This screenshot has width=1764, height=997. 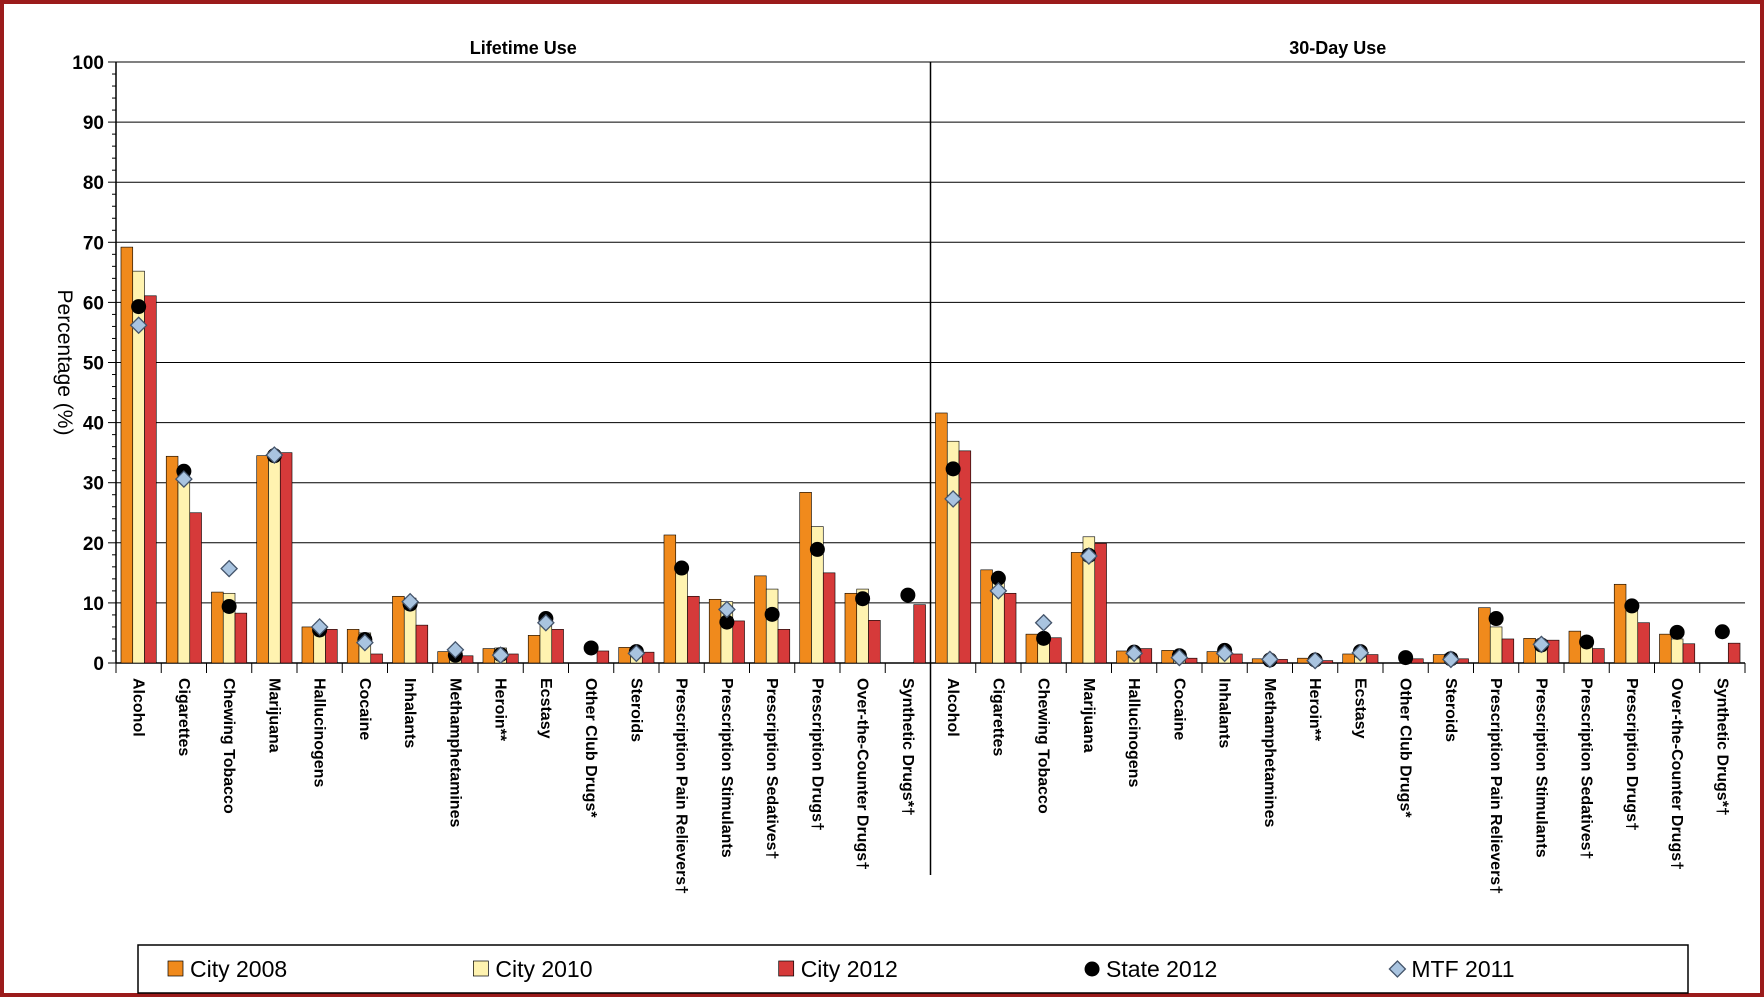 What do you see at coordinates (590, 748) in the screenshot?
I see `category-label: Other Club Drugs*` at bounding box center [590, 748].